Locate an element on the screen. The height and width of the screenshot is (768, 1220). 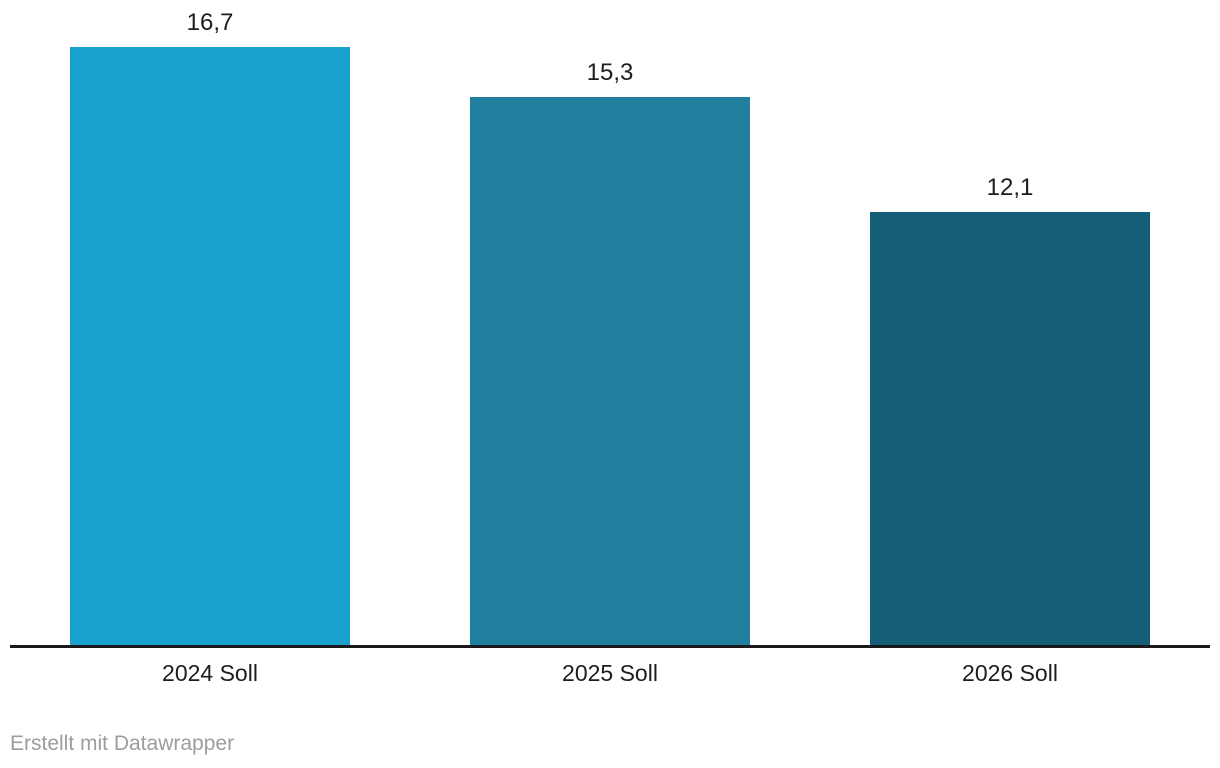
value-label: 16,7 is located at coordinates (210, 22).